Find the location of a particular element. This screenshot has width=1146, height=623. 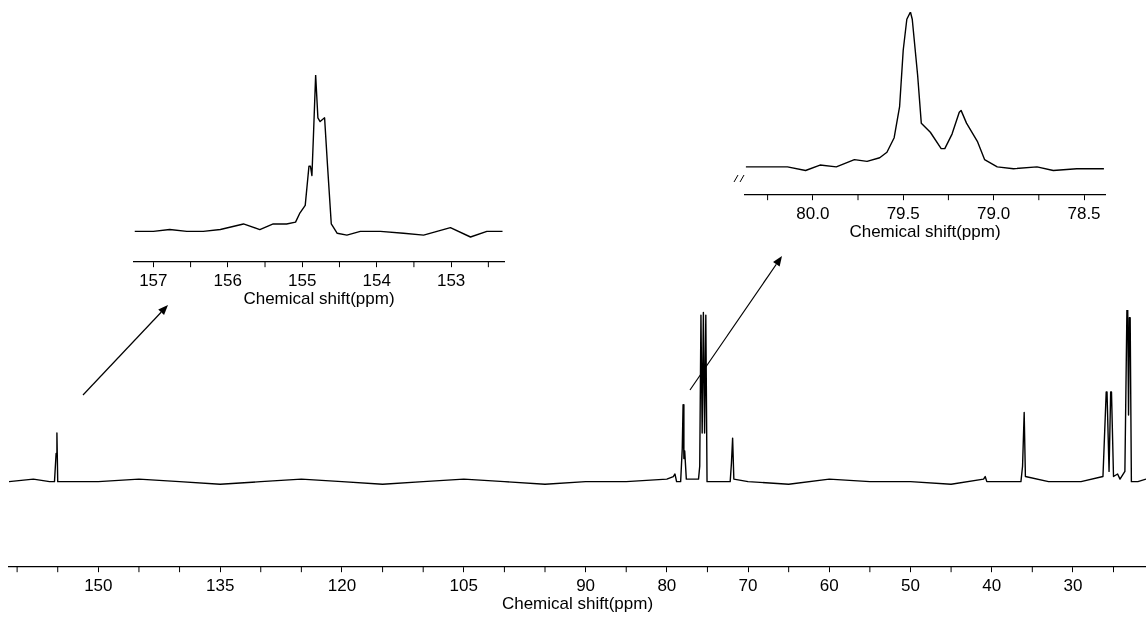

x-tick-label: 156 is located at coordinates (227, 281).